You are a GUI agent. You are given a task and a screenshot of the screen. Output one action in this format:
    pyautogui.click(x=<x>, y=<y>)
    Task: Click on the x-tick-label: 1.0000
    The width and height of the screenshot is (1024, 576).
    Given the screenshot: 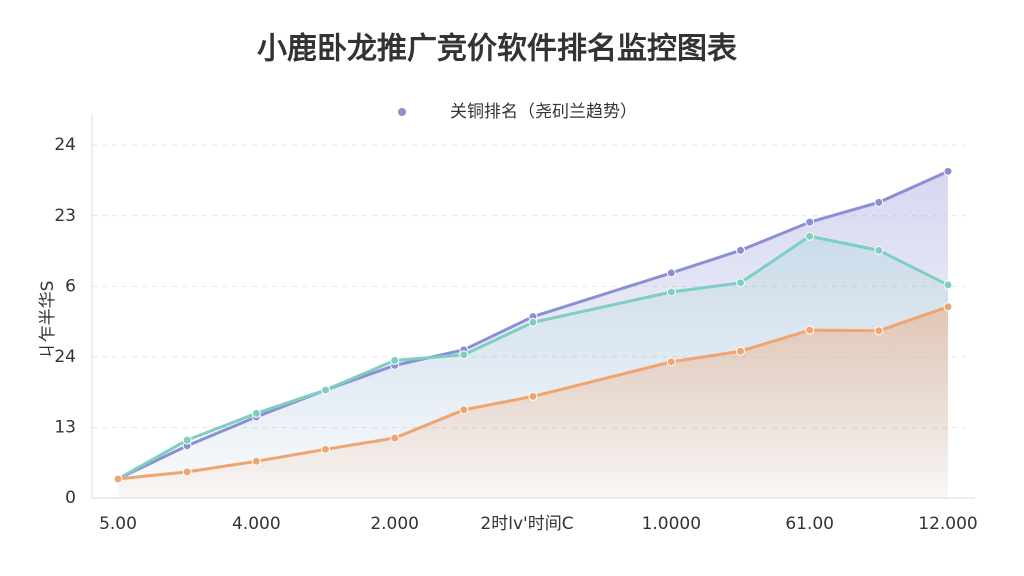 What is the action you would take?
    pyautogui.click(x=671, y=524)
    